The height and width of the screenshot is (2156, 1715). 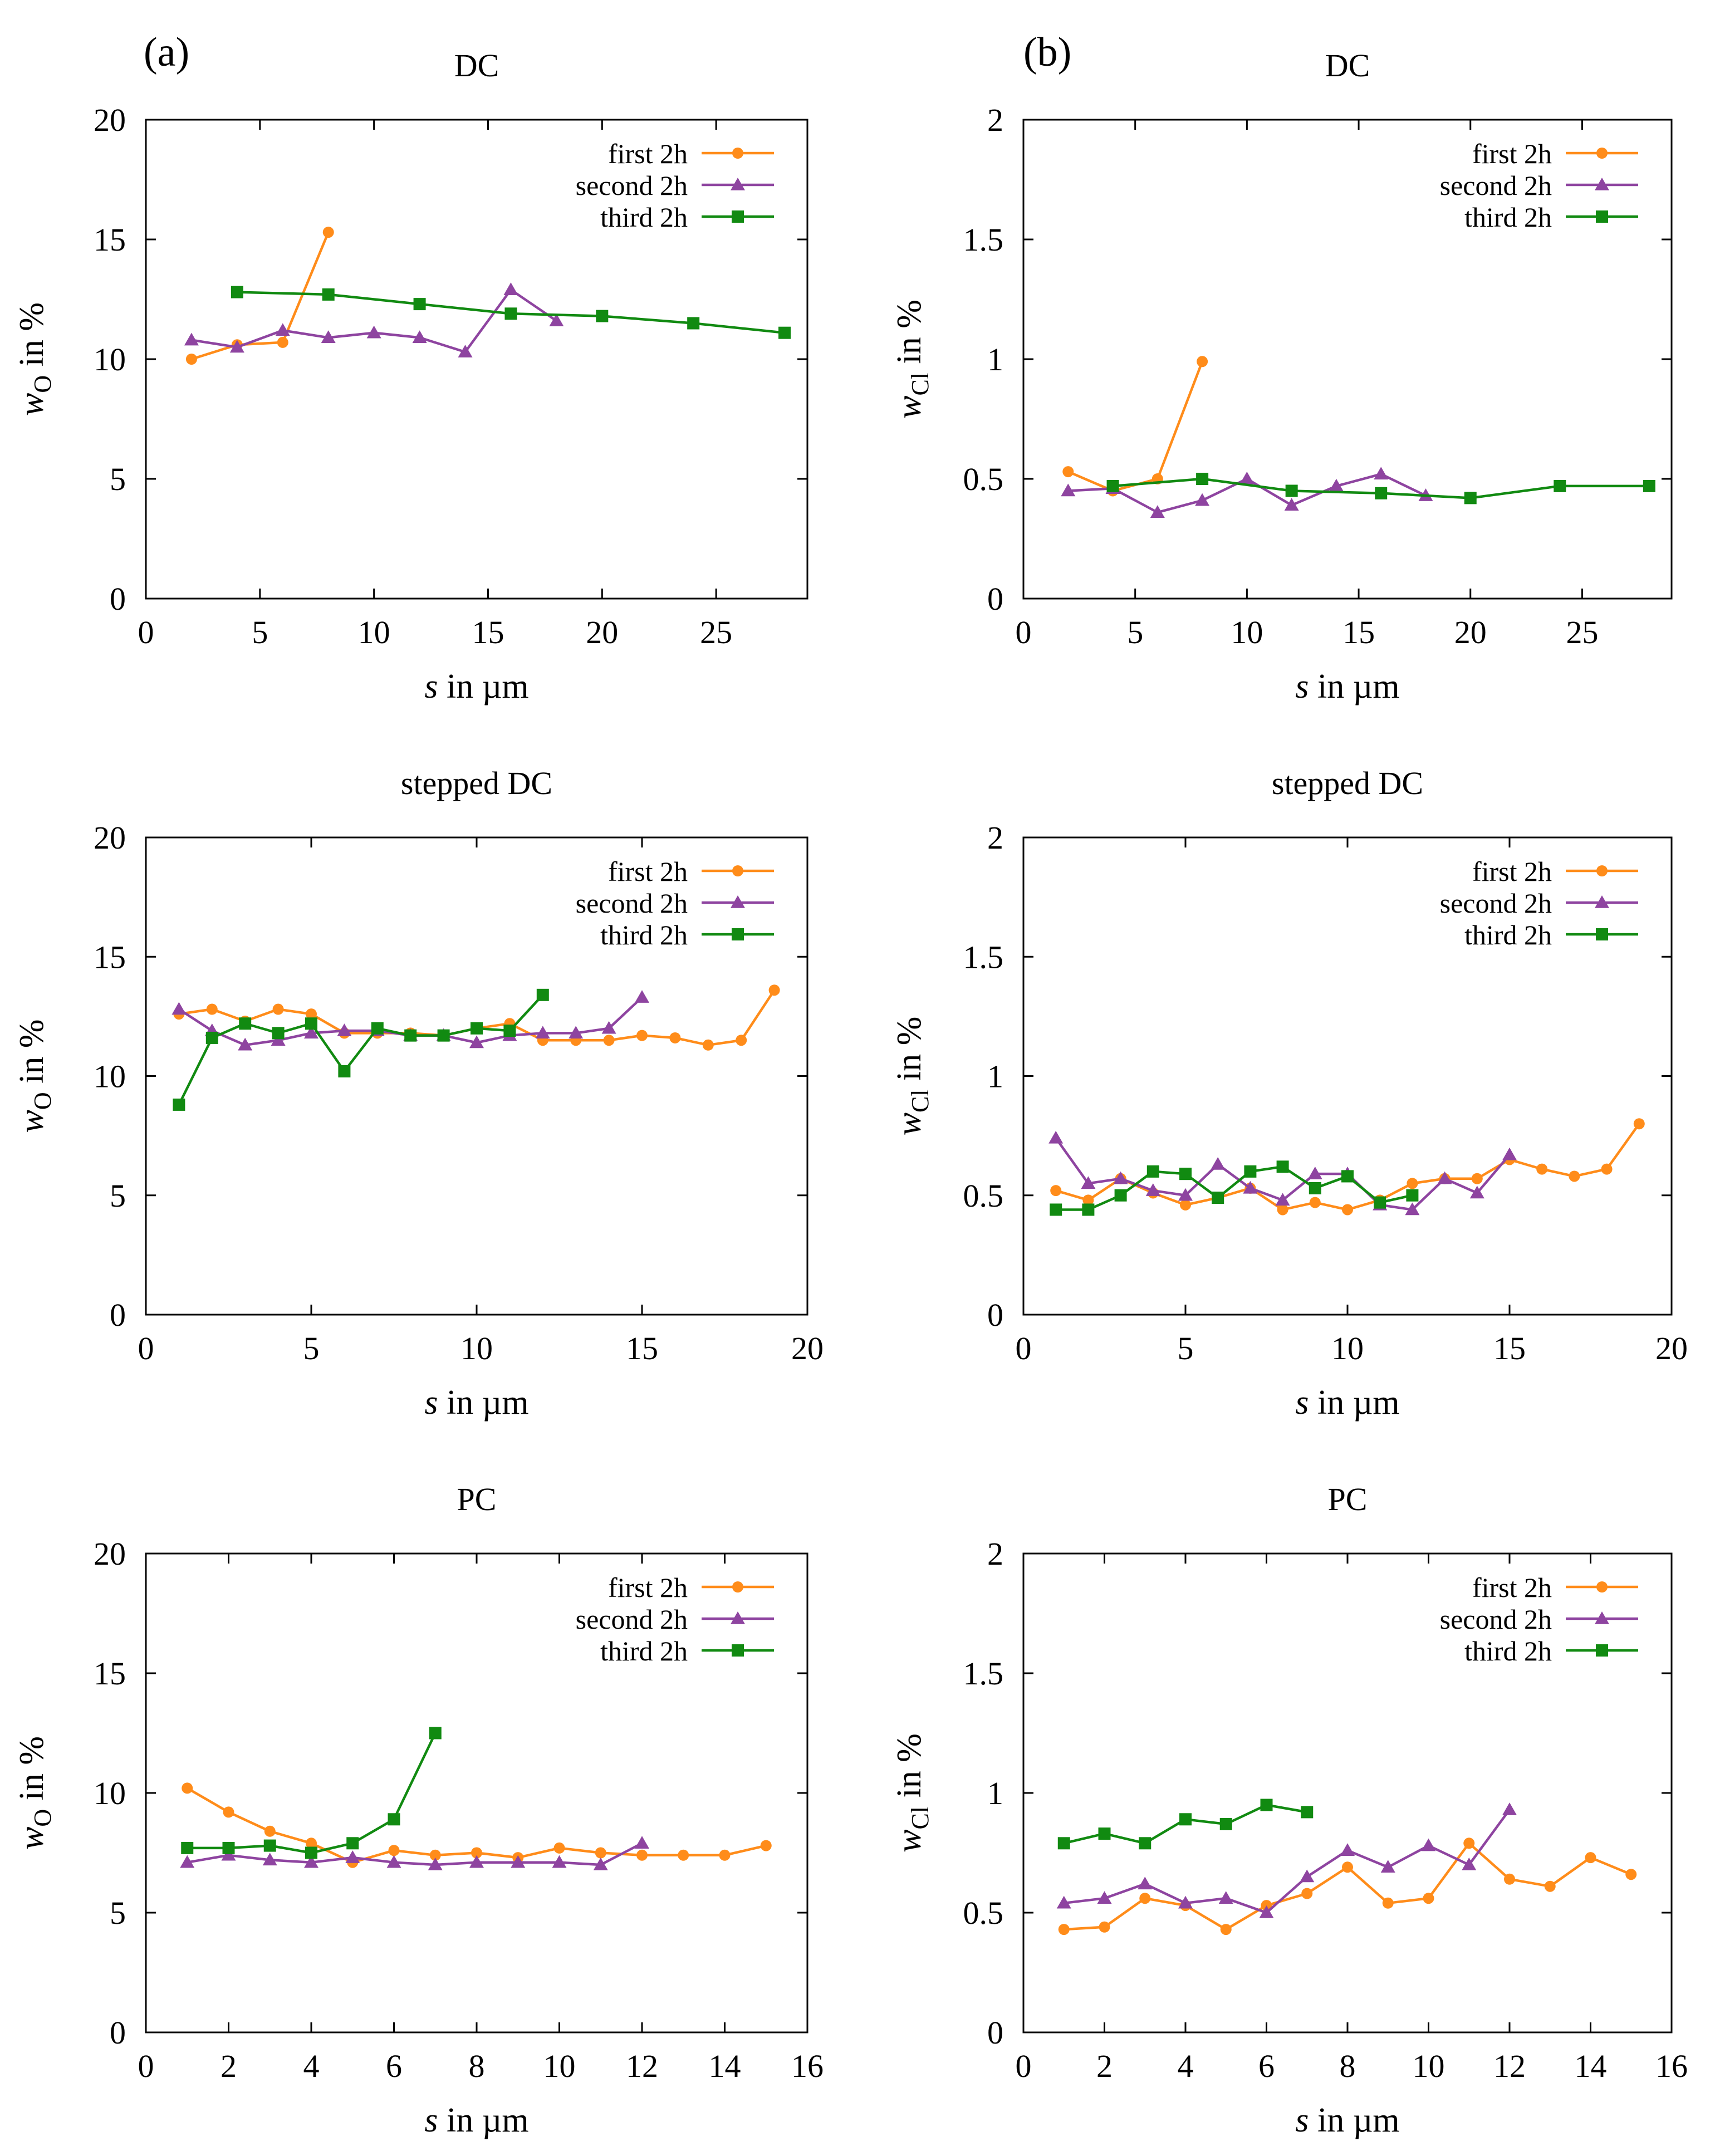 I want to click on y-axis-label-unit: in %, so click(x=909, y=1053).